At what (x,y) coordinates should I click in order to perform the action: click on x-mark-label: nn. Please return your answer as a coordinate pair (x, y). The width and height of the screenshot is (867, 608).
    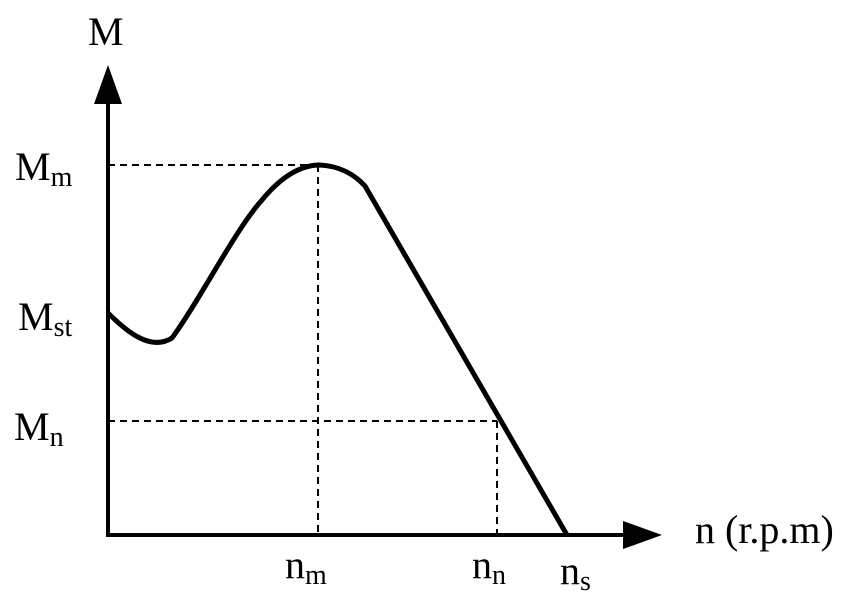
    Looking at the image, I should click on (489, 566).